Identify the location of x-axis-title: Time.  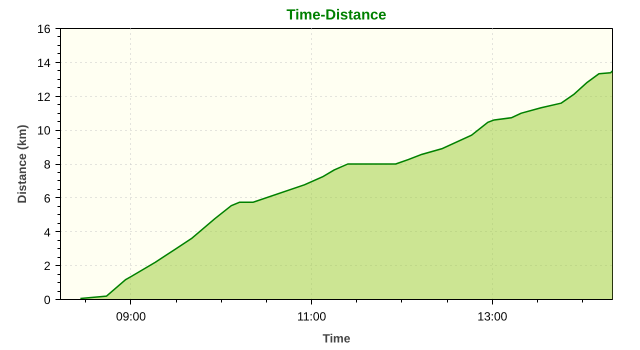
(336, 339).